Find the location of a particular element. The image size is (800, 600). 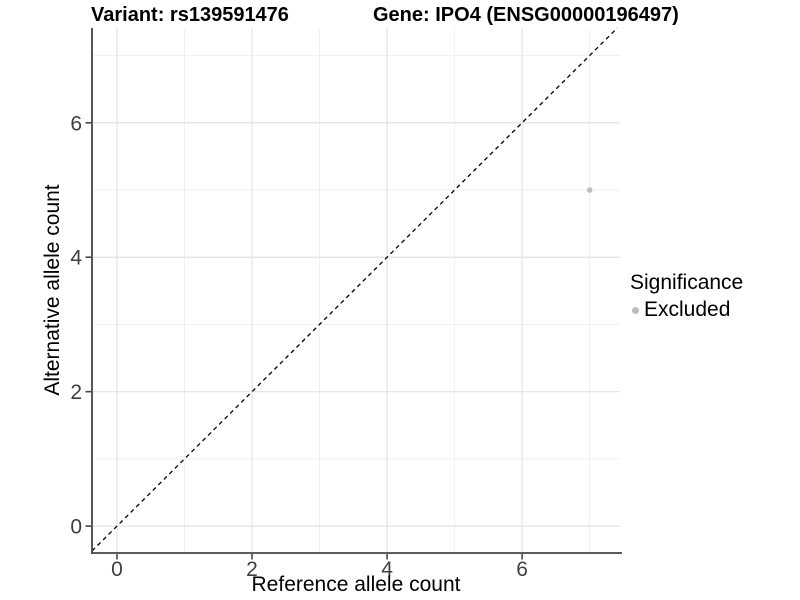

y-axis-title: Alternative allele count is located at coordinates (52, 290).